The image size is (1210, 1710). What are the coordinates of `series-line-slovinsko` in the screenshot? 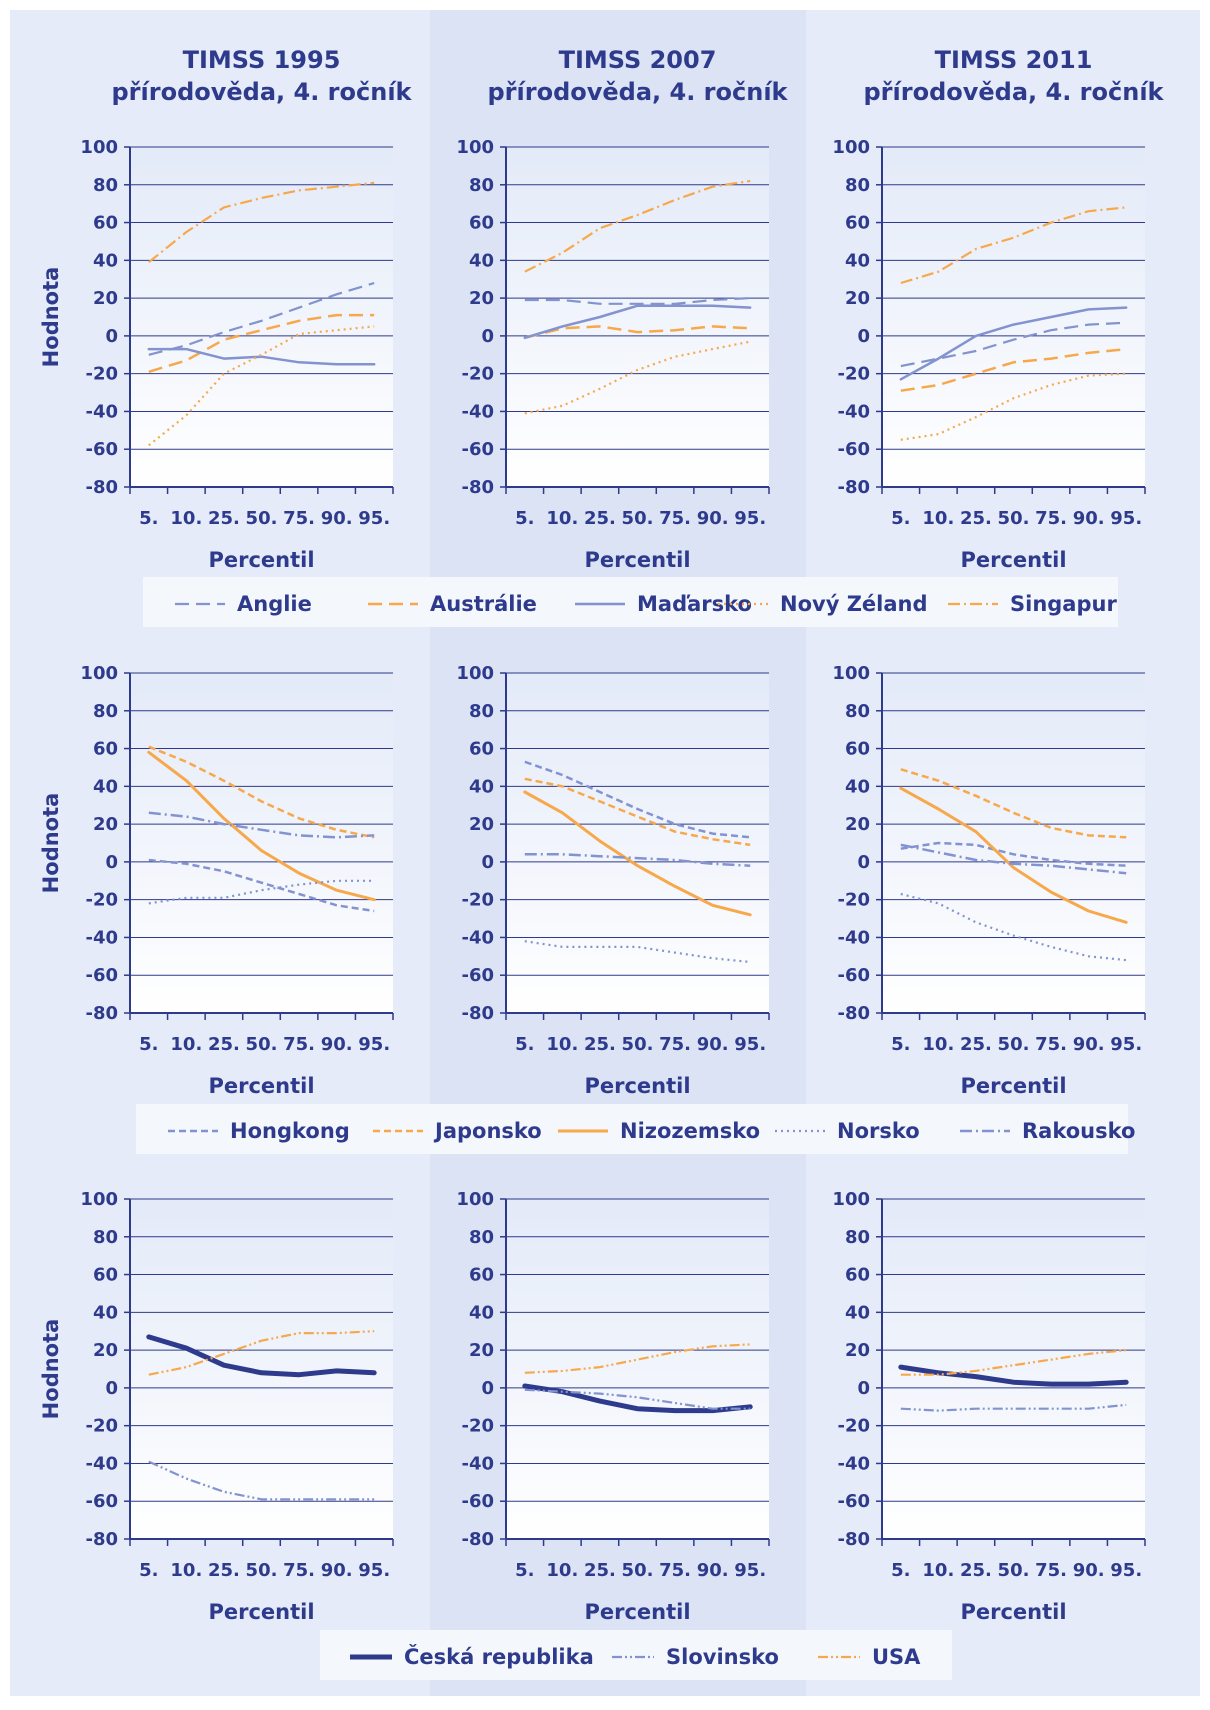 It's located at (1013, 1407).